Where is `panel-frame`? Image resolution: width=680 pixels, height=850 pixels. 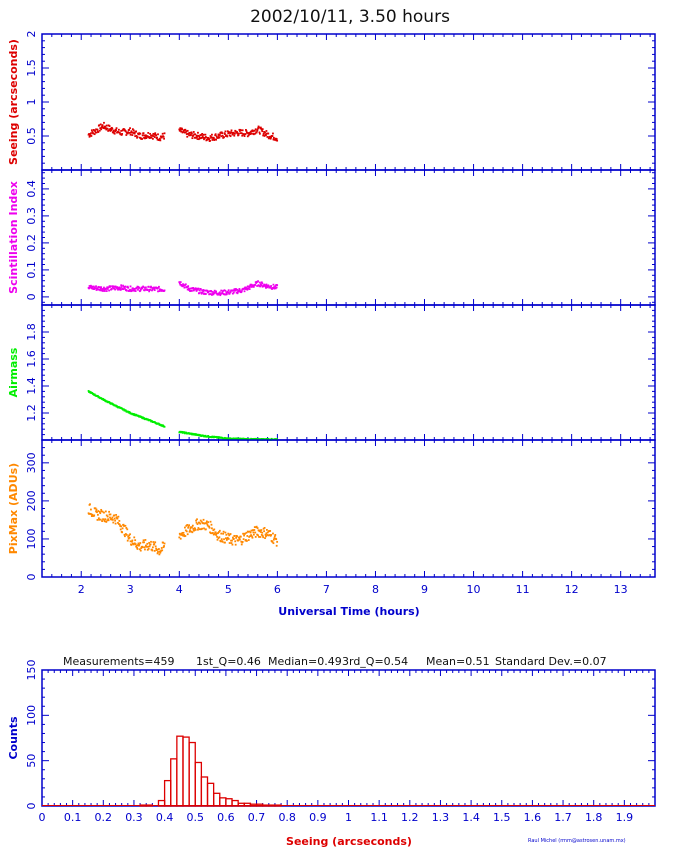
panel-frame is located at coordinates (348, 237).